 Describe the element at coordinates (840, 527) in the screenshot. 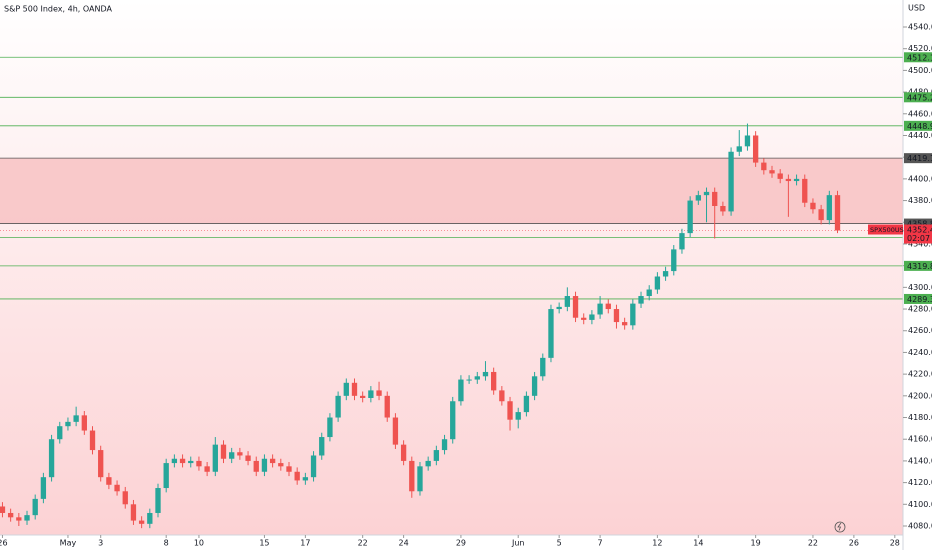

I see `lightning-icon` at that location.